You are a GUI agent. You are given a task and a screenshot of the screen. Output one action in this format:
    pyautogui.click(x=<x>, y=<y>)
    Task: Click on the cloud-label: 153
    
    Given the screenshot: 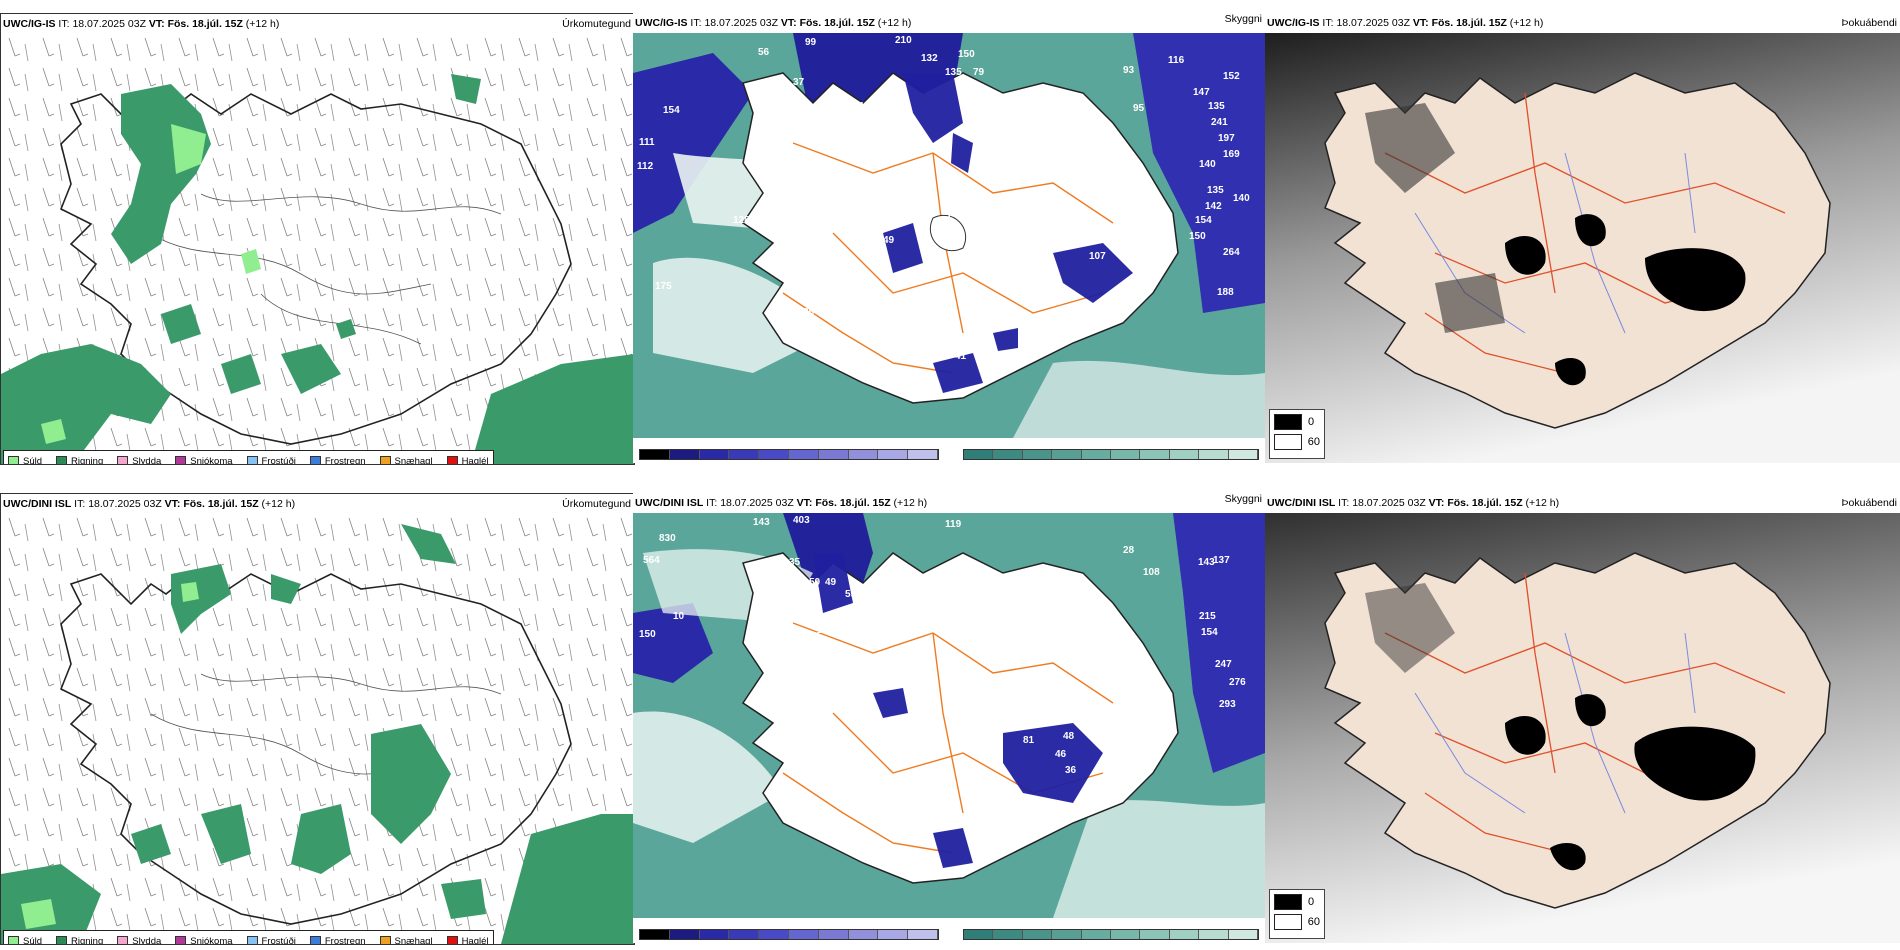 What is the action you would take?
    pyautogui.click(x=1047, y=246)
    